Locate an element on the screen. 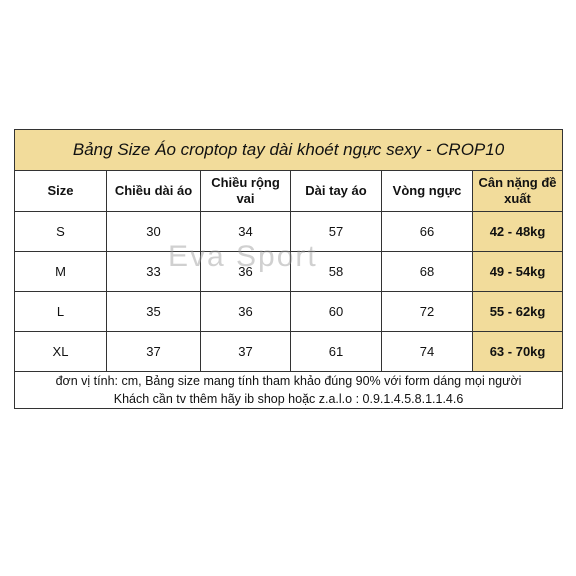  cell: 63 - 70kg is located at coordinates (517, 351).